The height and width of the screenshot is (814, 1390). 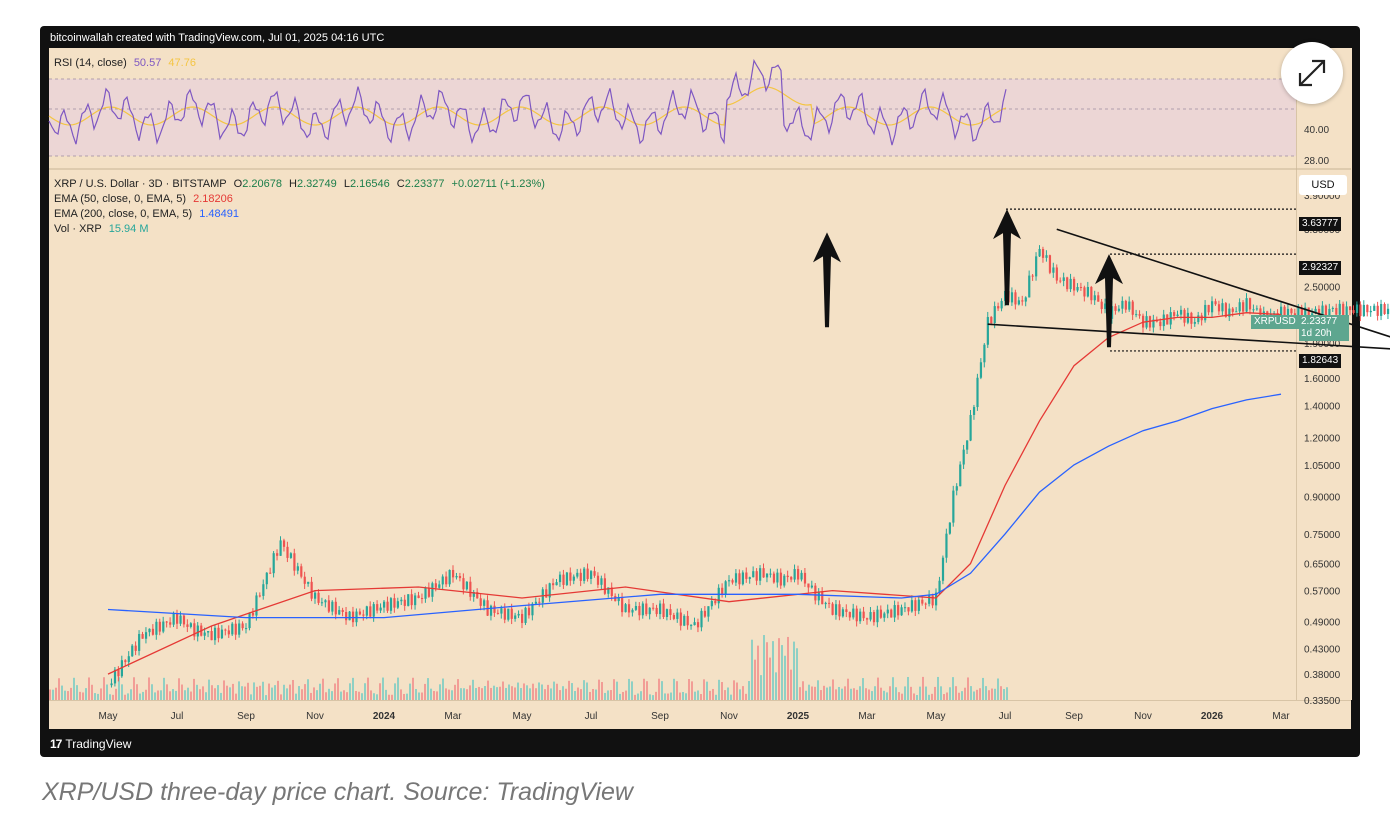 What do you see at coordinates (148, 214) in the screenshot?
I see `ema200-legend: EMA (200, close, 0, EMA, 5) 1.48491` at bounding box center [148, 214].